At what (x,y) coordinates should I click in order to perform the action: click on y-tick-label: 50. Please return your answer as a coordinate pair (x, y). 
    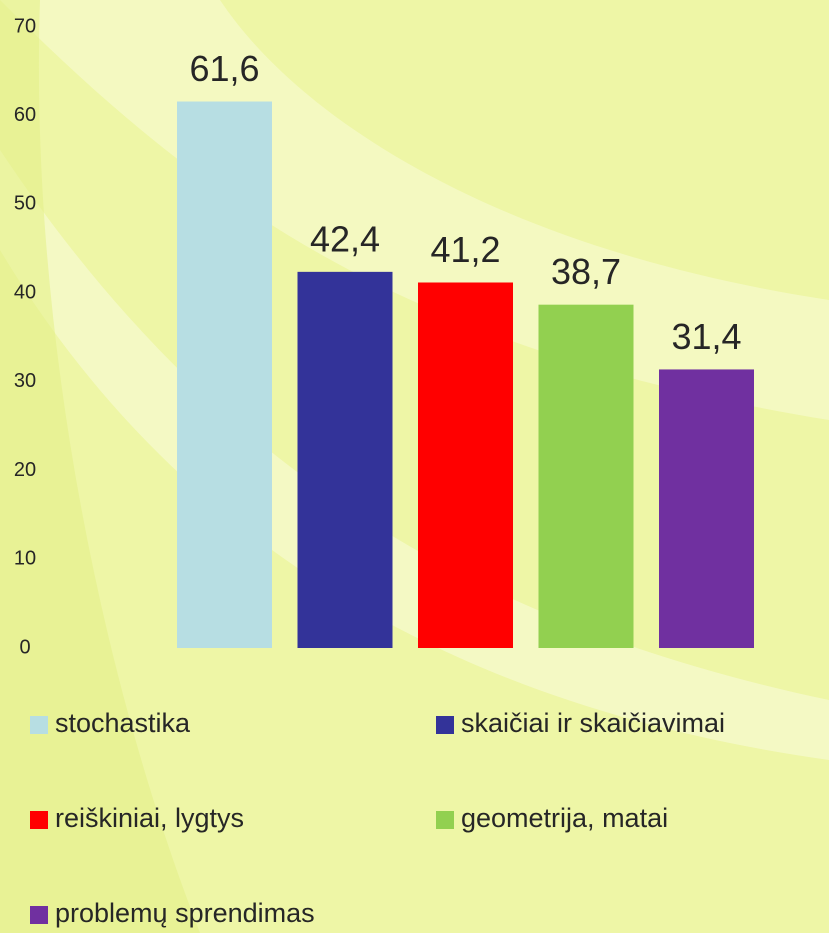
    Looking at the image, I should click on (25, 204).